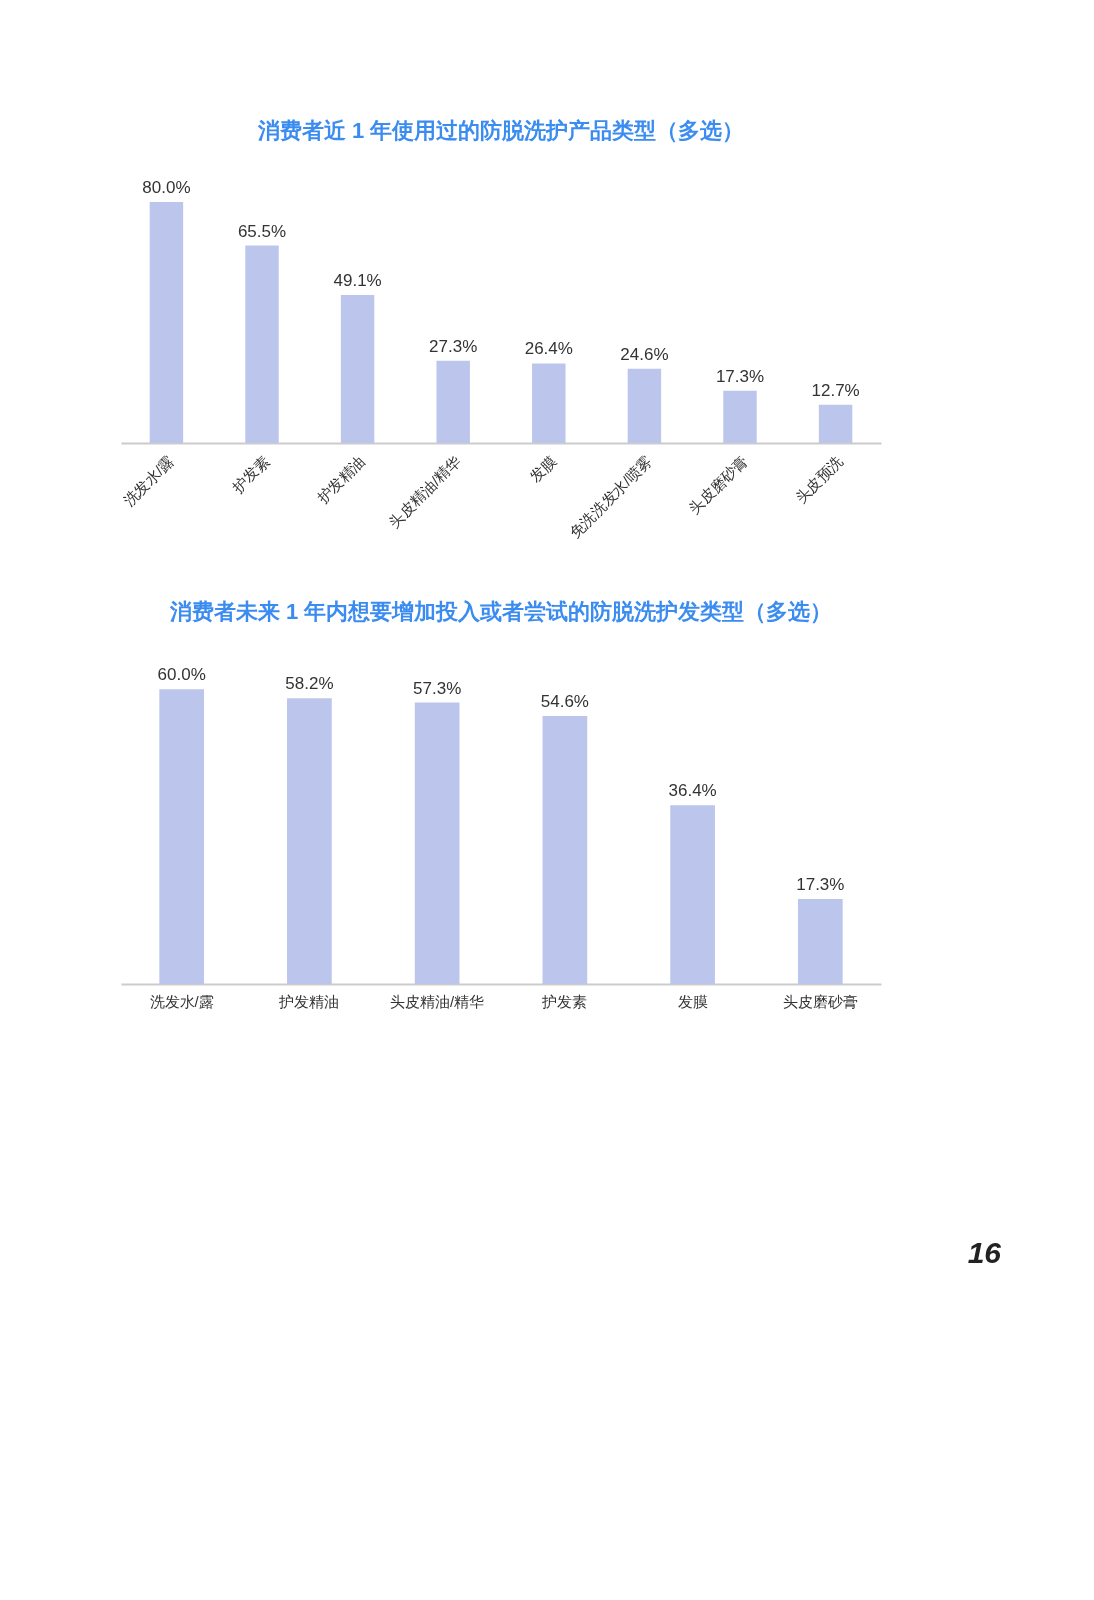  What do you see at coordinates (644, 354) in the screenshot?
I see `data-label: 24.6%` at bounding box center [644, 354].